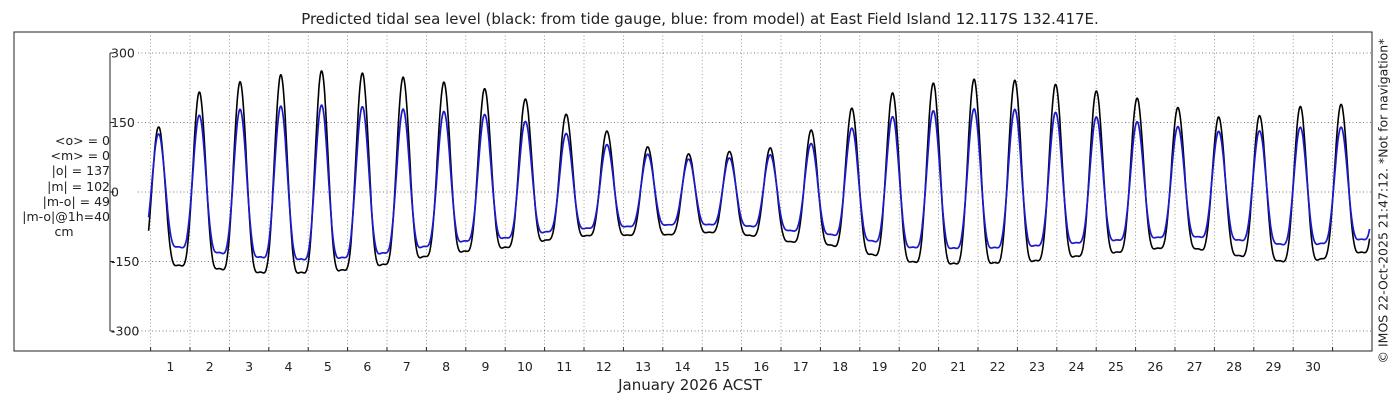  Describe the element at coordinates (123, 53) in the screenshot. I see `y-tick-label: 300` at that location.